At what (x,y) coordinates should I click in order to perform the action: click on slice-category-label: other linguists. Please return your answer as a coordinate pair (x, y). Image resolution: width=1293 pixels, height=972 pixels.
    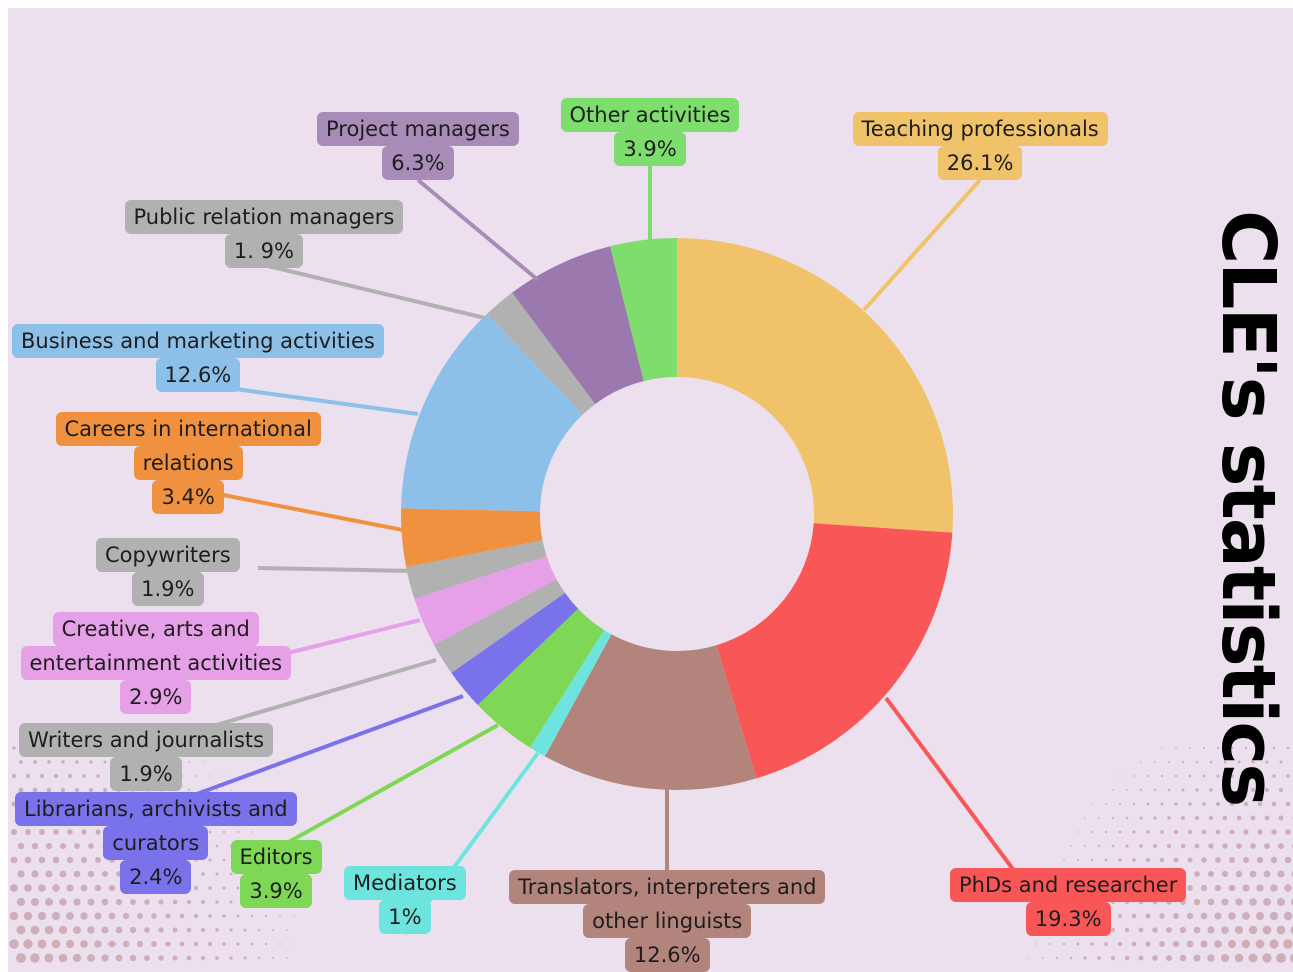
    Looking at the image, I should click on (667, 921).